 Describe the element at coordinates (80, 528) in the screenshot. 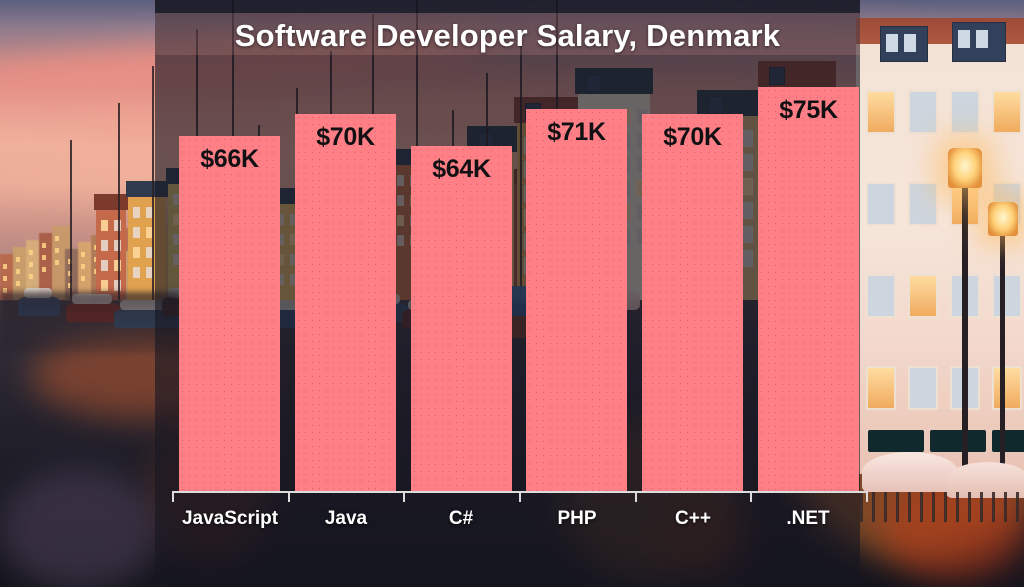

I see `water-reflection` at that location.